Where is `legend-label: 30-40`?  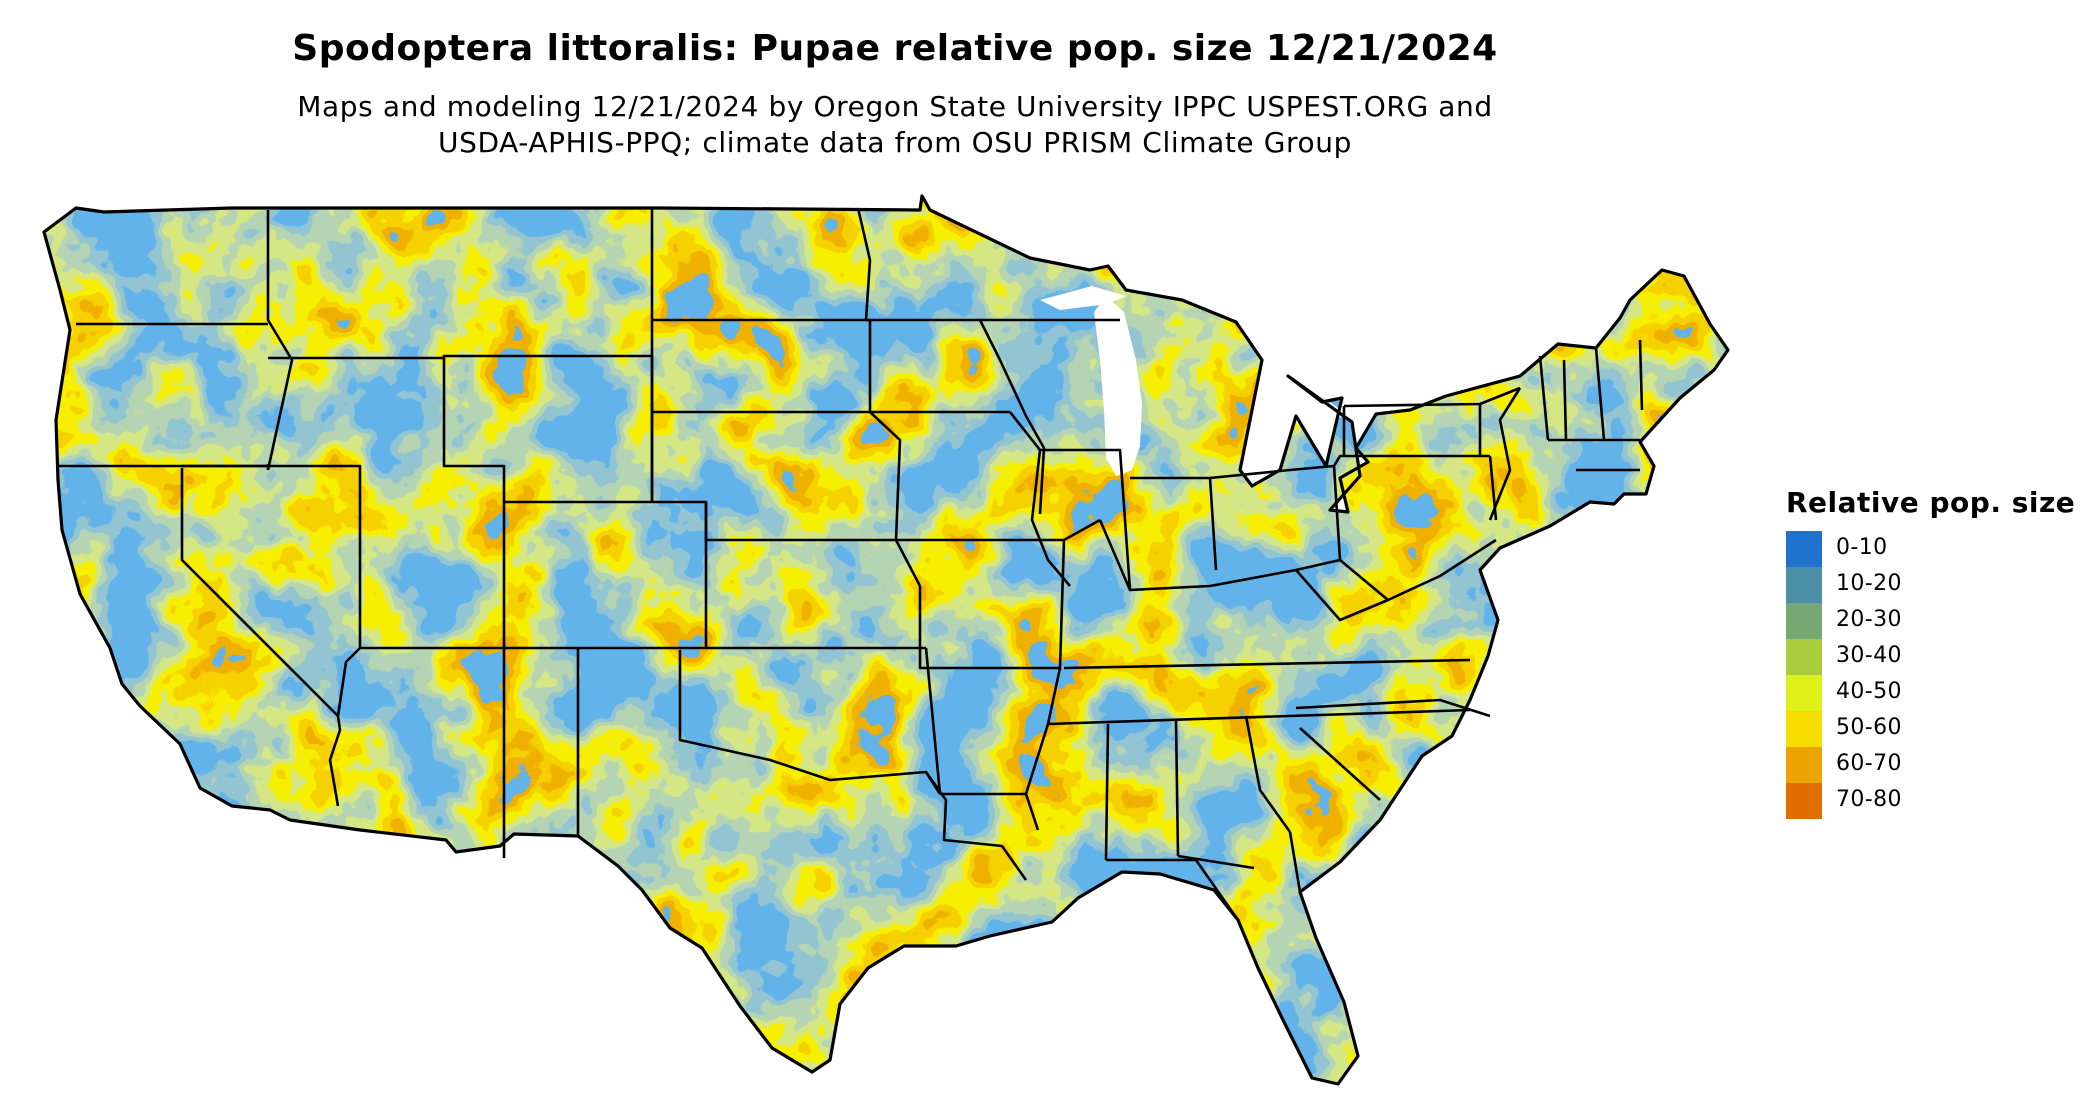 legend-label: 30-40 is located at coordinates (1869, 655).